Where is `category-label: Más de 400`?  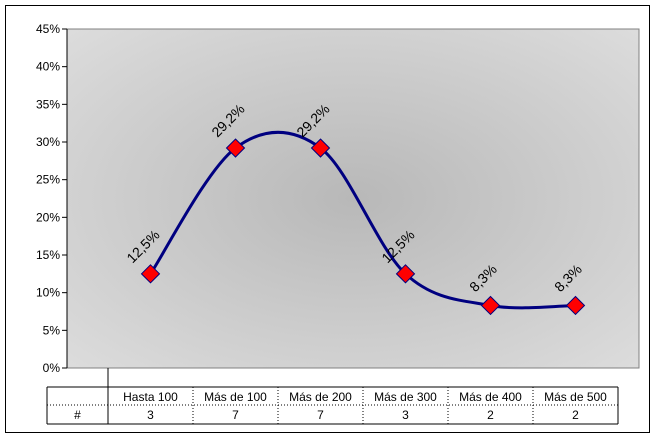
category-label: Más de 400 is located at coordinates (490, 397).